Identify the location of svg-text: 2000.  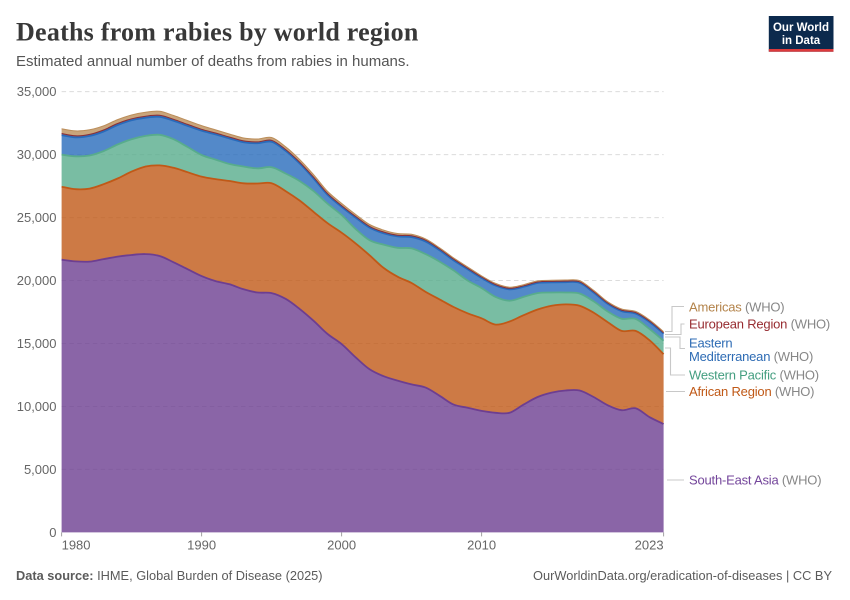
(341, 545).